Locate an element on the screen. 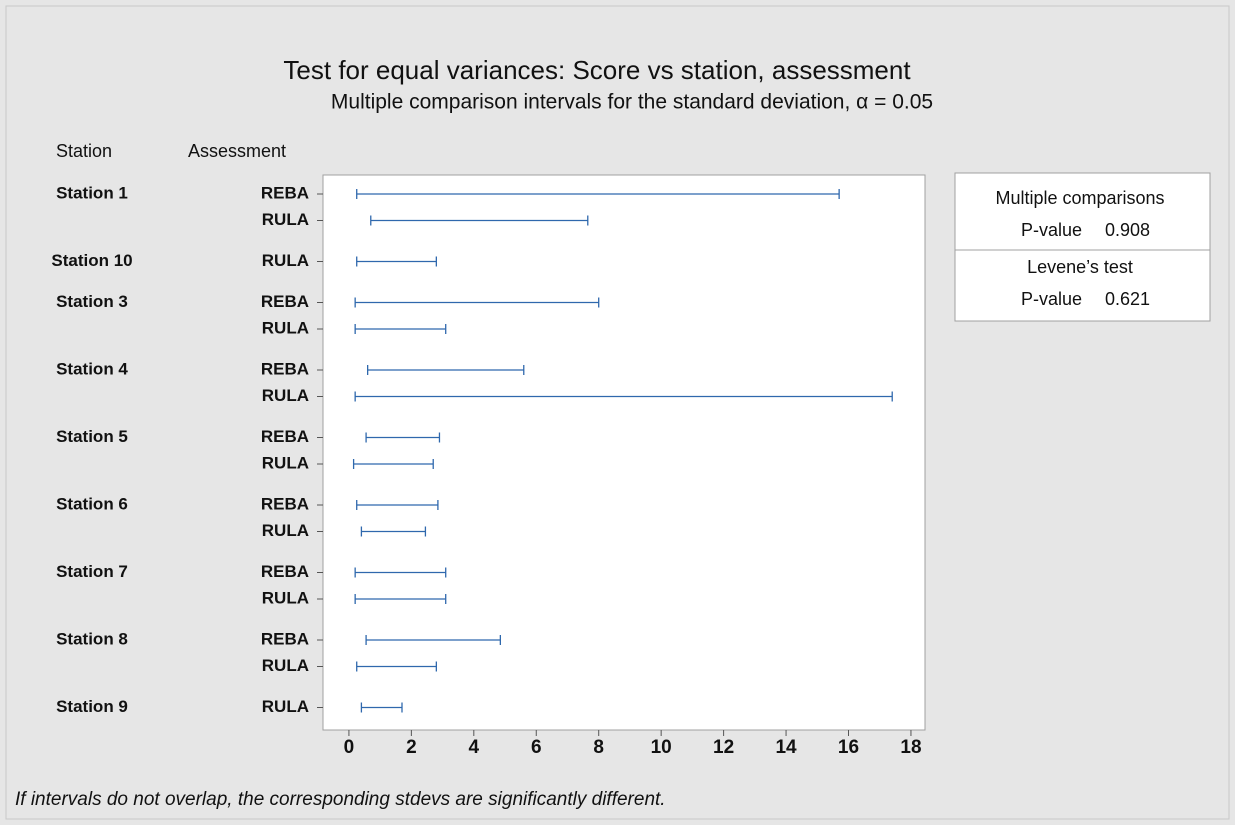 The height and width of the screenshot is (825, 1235). test-name: Levene’s test is located at coordinates (1080, 267).